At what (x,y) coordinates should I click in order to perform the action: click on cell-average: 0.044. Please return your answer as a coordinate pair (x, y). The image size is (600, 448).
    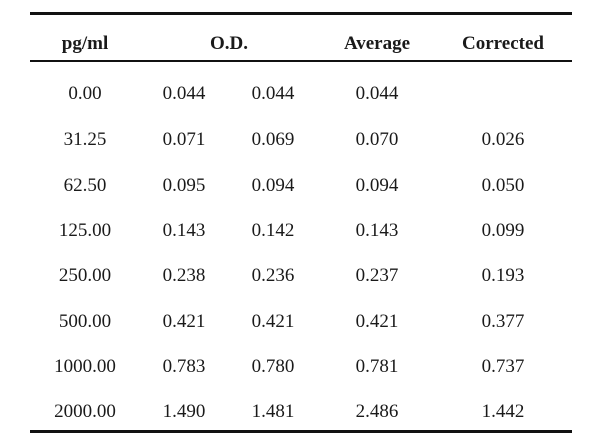
    Looking at the image, I should click on (377, 93).